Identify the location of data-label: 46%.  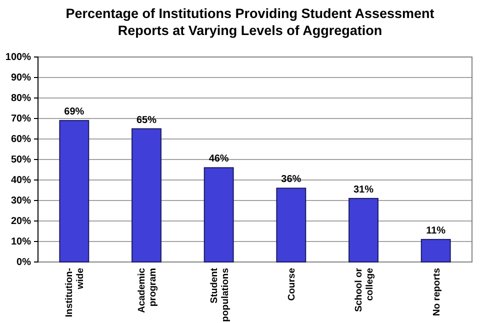
(218, 159).